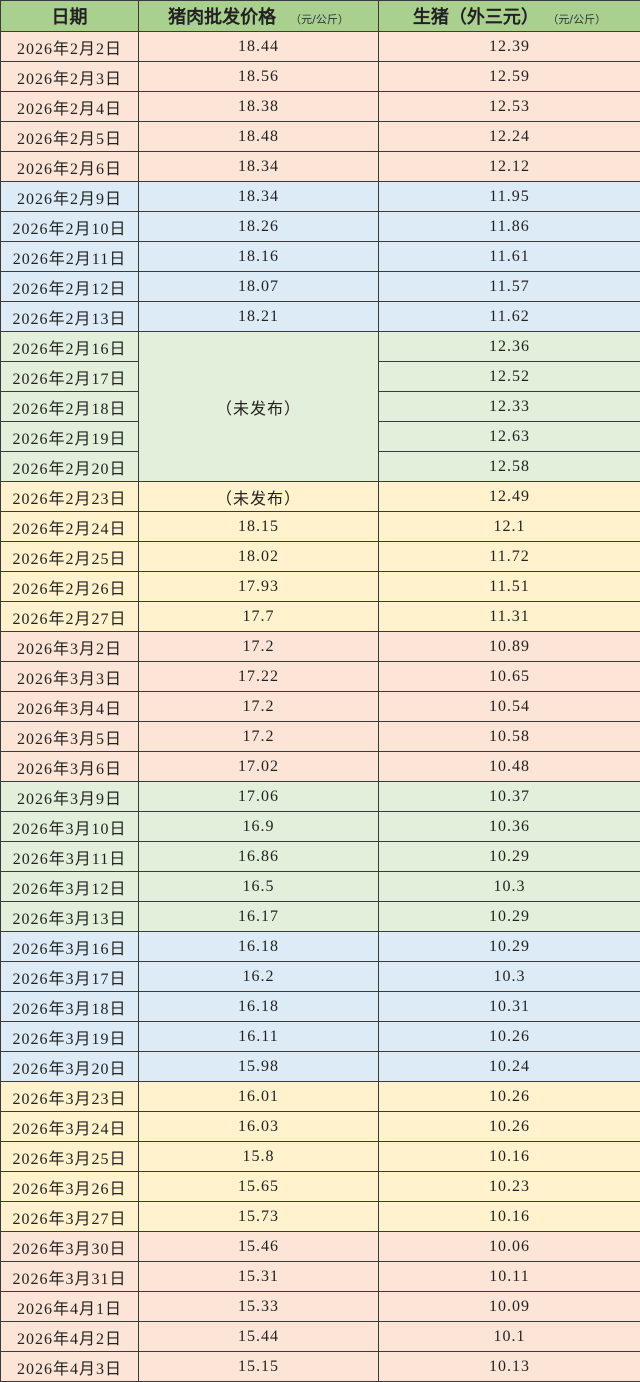  What do you see at coordinates (320, 286) in the screenshot?
I see `table-row: 2026年2月12日 18.07 11.57` at bounding box center [320, 286].